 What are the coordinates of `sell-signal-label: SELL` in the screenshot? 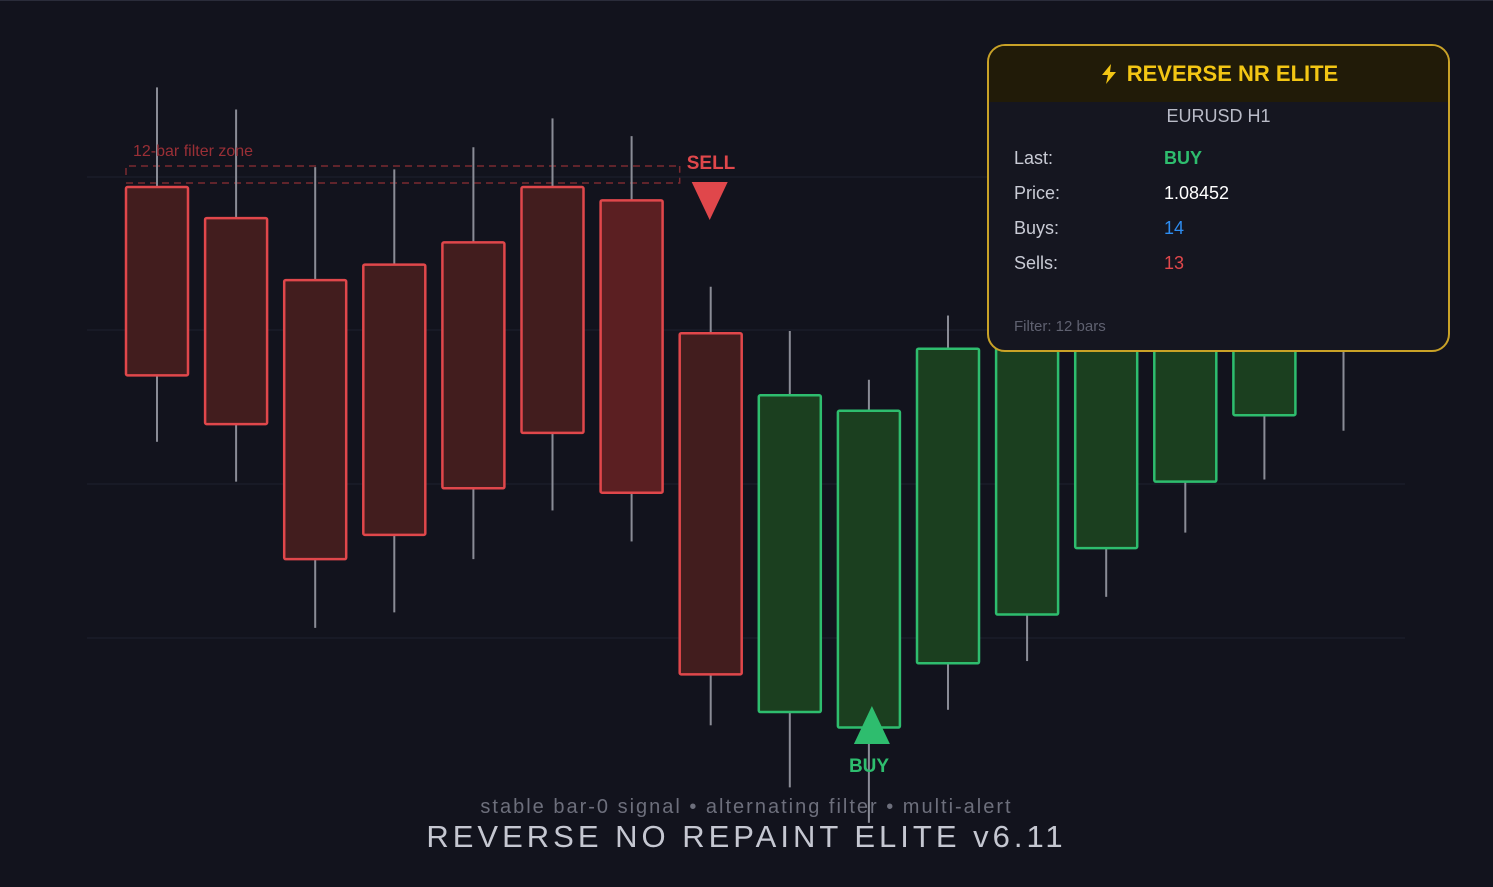 It's located at (711, 163).